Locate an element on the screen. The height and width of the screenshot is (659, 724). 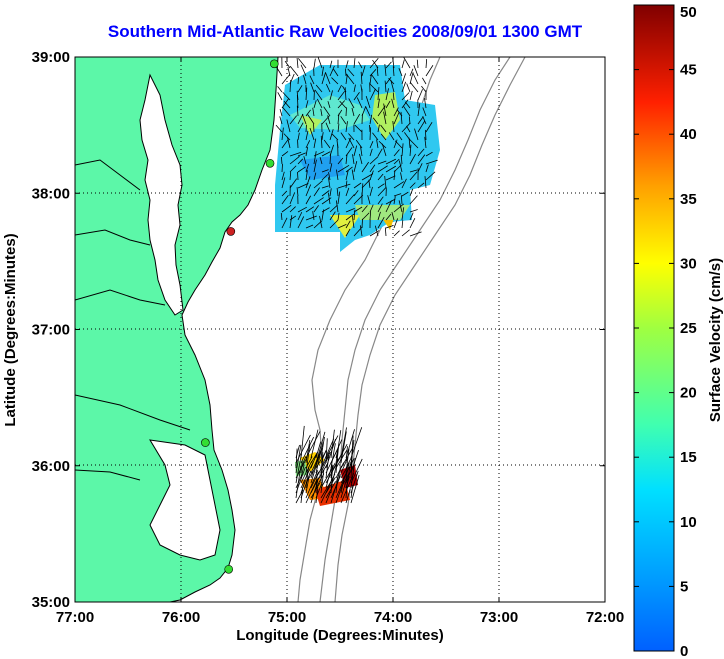
station-marker is located at coordinates (270, 163).